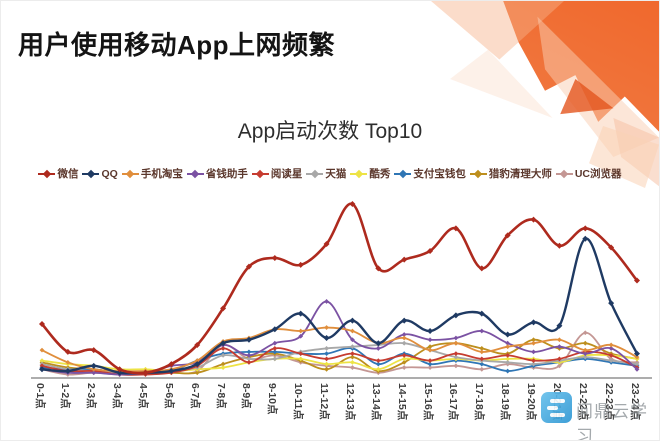  I want to click on legend-item: QQ, so click(100, 173).